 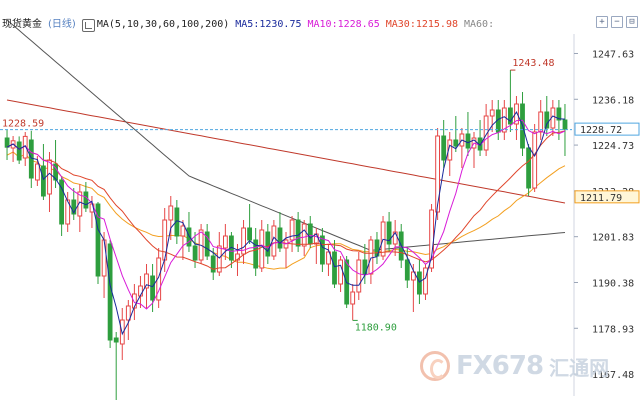 I want to click on indicator-label: MA(5,10,30,60,100,200), so click(x=163, y=24).